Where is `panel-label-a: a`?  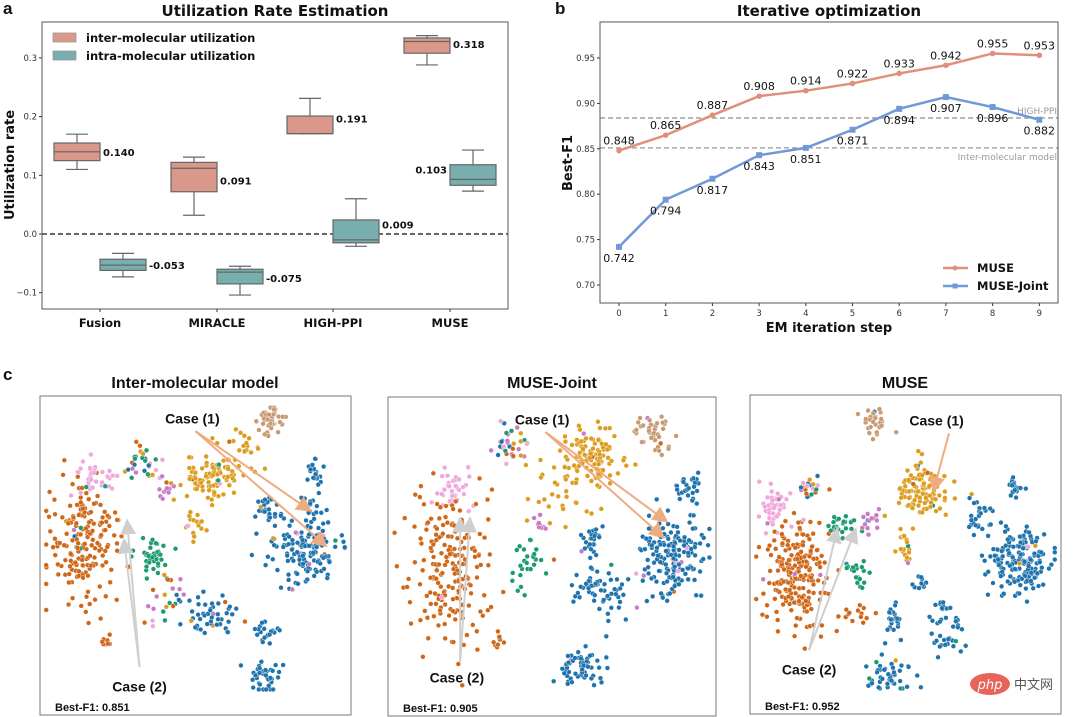
panel-label-a: a is located at coordinates (8, 9).